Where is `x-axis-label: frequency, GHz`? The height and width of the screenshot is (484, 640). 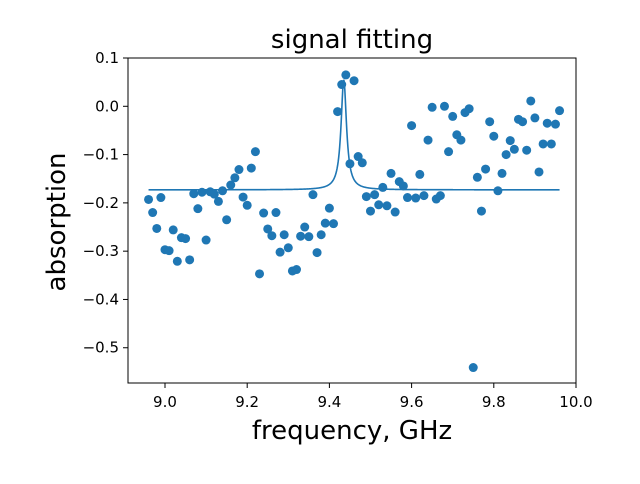
x-axis-label: frequency, GHz is located at coordinates (352, 431).